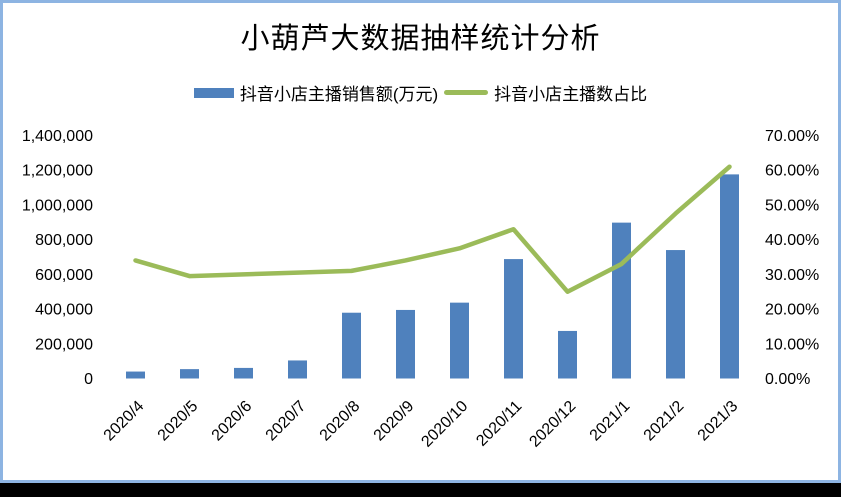 The image size is (841, 497). What do you see at coordinates (64, 310) in the screenshot?
I see `left-axis-tick-label: 400,000` at bounding box center [64, 310].